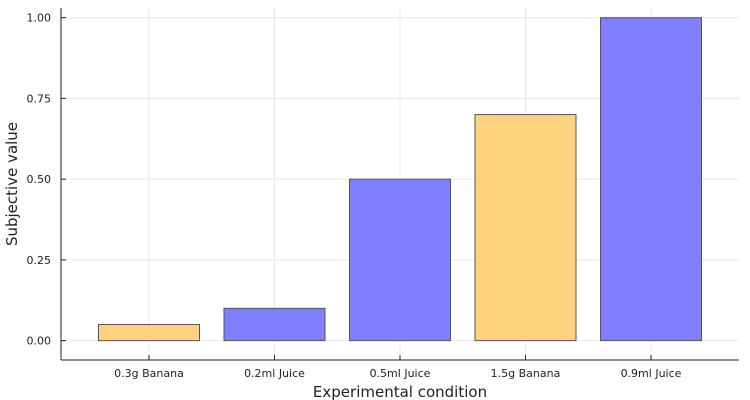 This screenshot has height=400, width=750. What do you see at coordinates (274, 373) in the screenshot?
I see `x-tick-label: 0.2ml Juice` at bounding box center [274, 373].